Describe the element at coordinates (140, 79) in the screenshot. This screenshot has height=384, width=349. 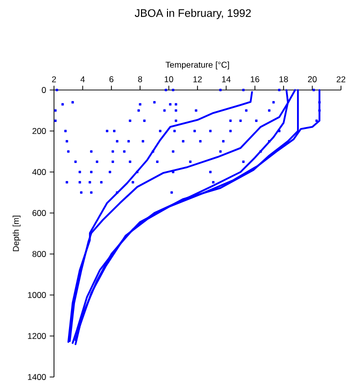
I see `x-tick-label: 8` at that location.